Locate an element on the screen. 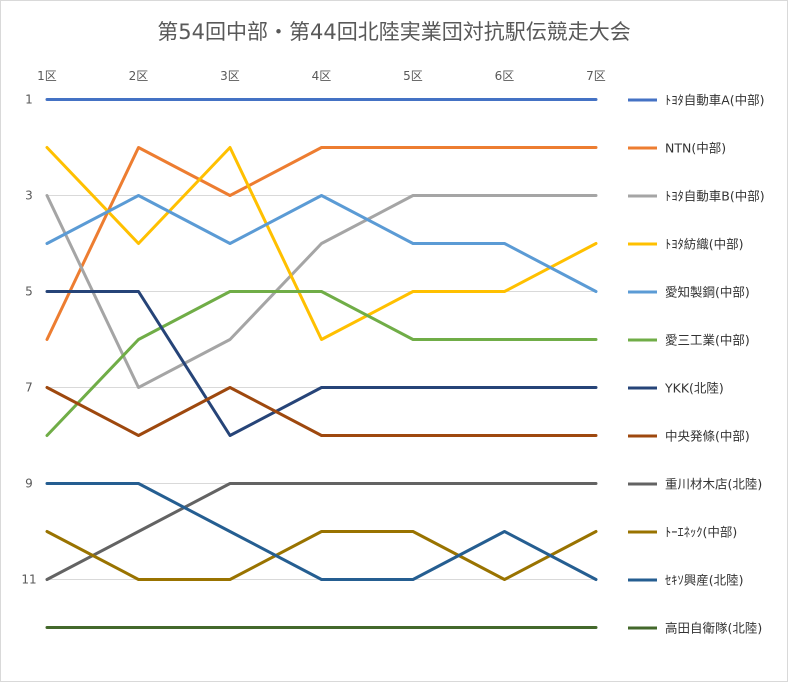 This screenshot has width=788, height=682. y-tick-label: 5 is located at coordinates (29, 292).